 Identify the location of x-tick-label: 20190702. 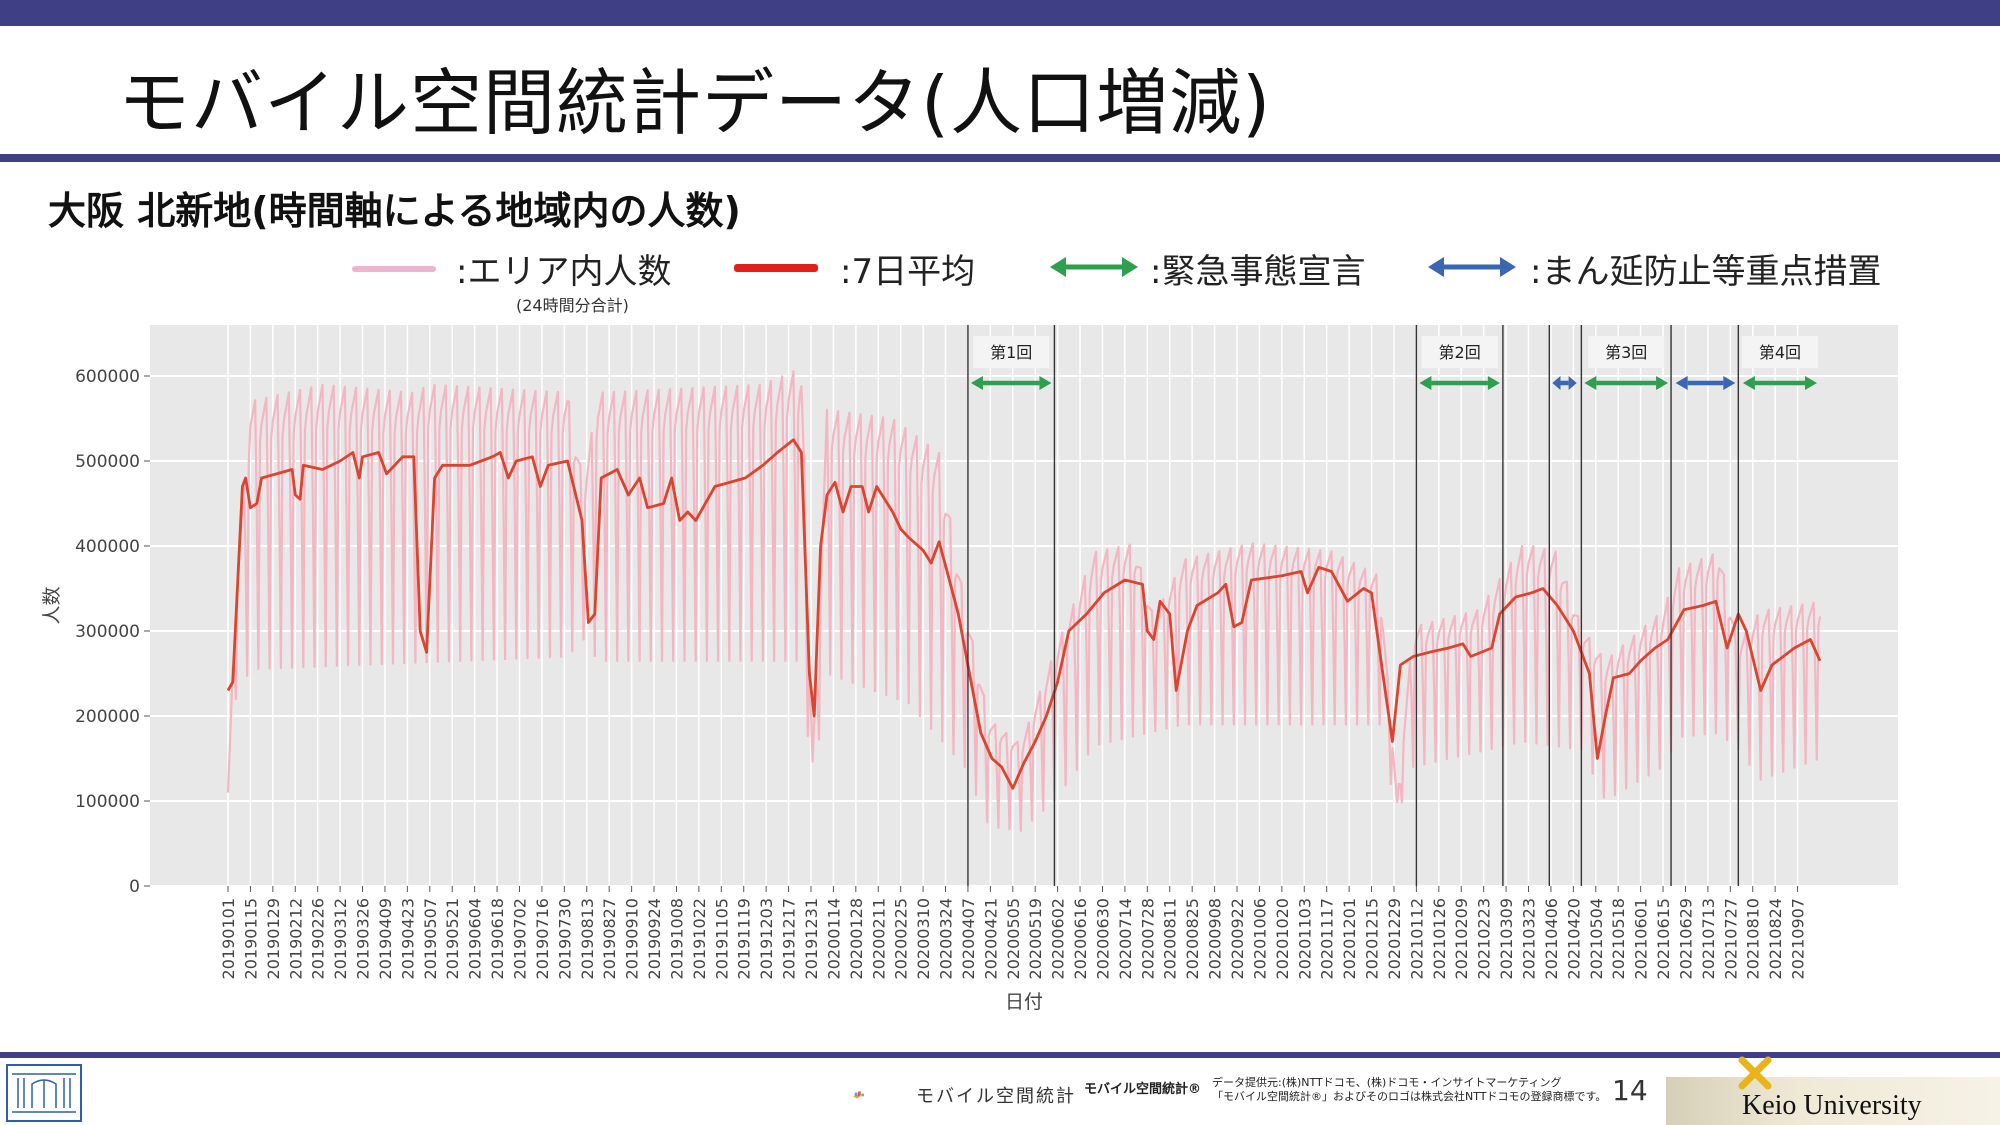
(519, 938).